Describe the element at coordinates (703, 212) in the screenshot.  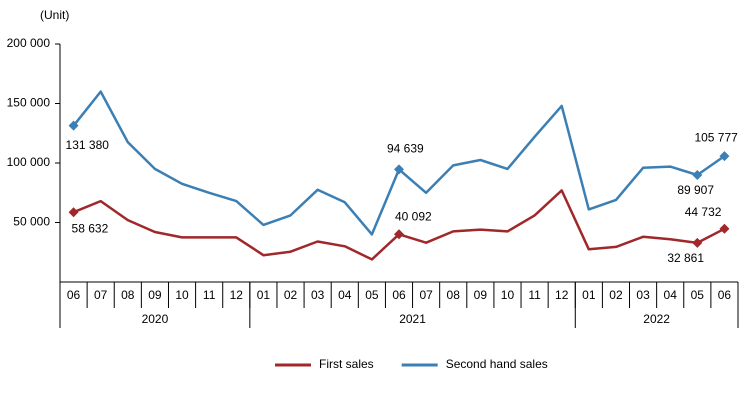
I see `data-label: 44 732` at that location.